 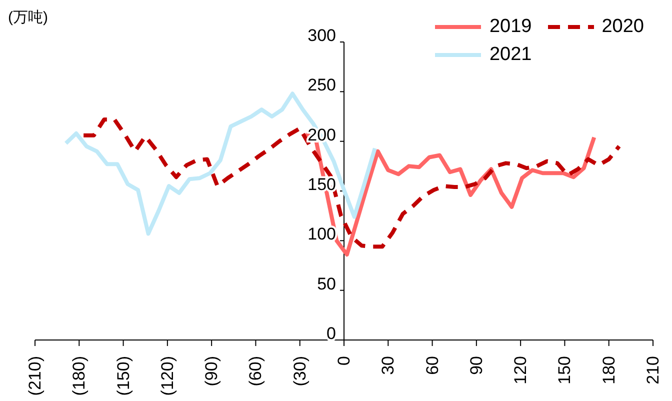 What do you see at coordinates (510, 55) in the screenshot?
I see `legend-label: 2021` at bounding box center [510, 55].